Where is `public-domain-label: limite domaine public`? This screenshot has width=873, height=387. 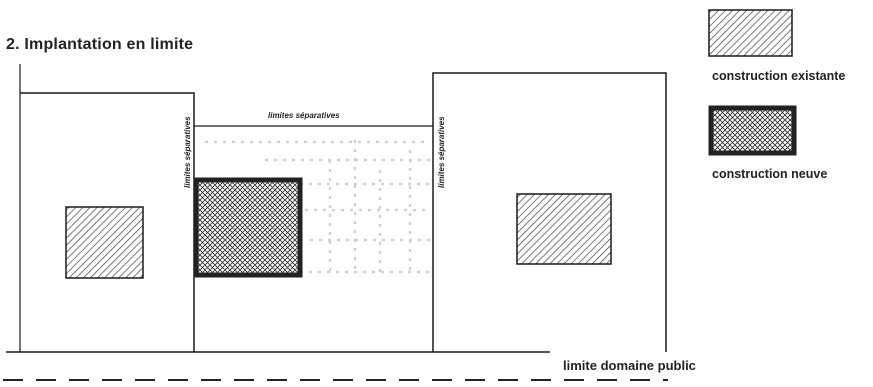 public-domain-label: limite domaine public is located at coordinates (629, 365).